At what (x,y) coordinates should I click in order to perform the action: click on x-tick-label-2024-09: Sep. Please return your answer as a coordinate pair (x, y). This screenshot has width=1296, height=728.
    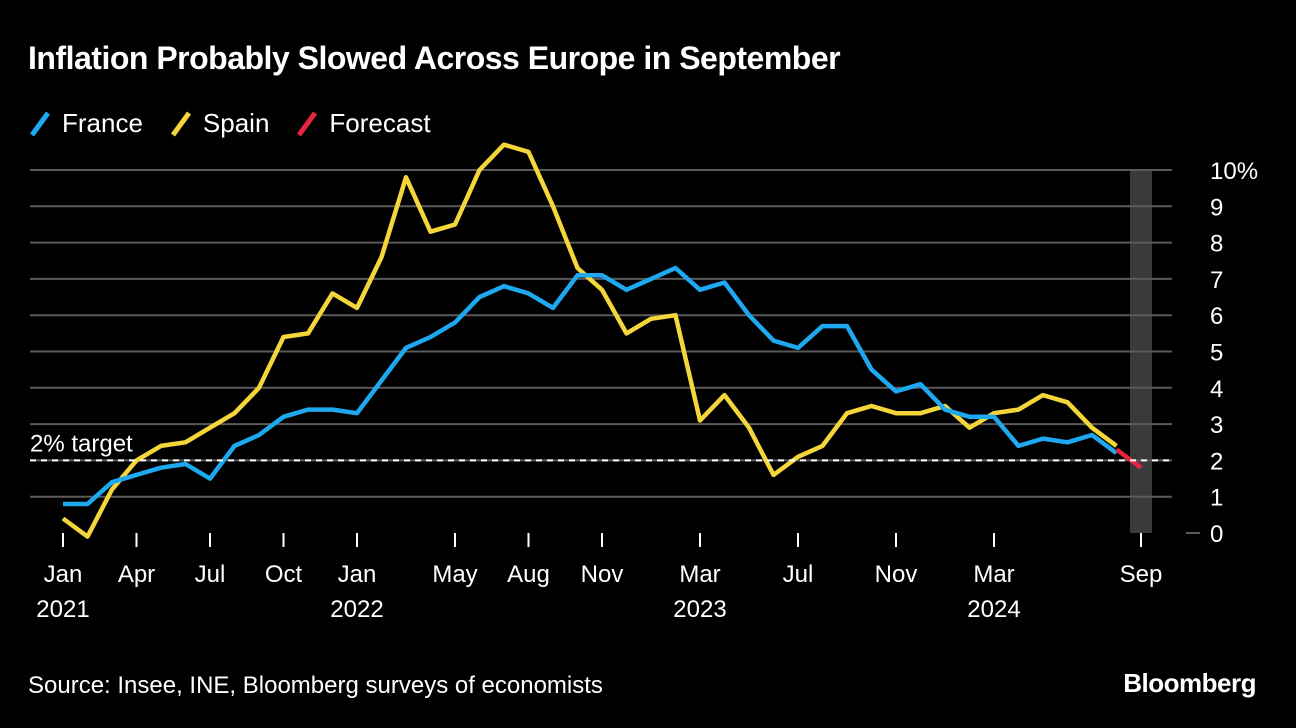
    Looking at the image, I should click on (1141, 574).